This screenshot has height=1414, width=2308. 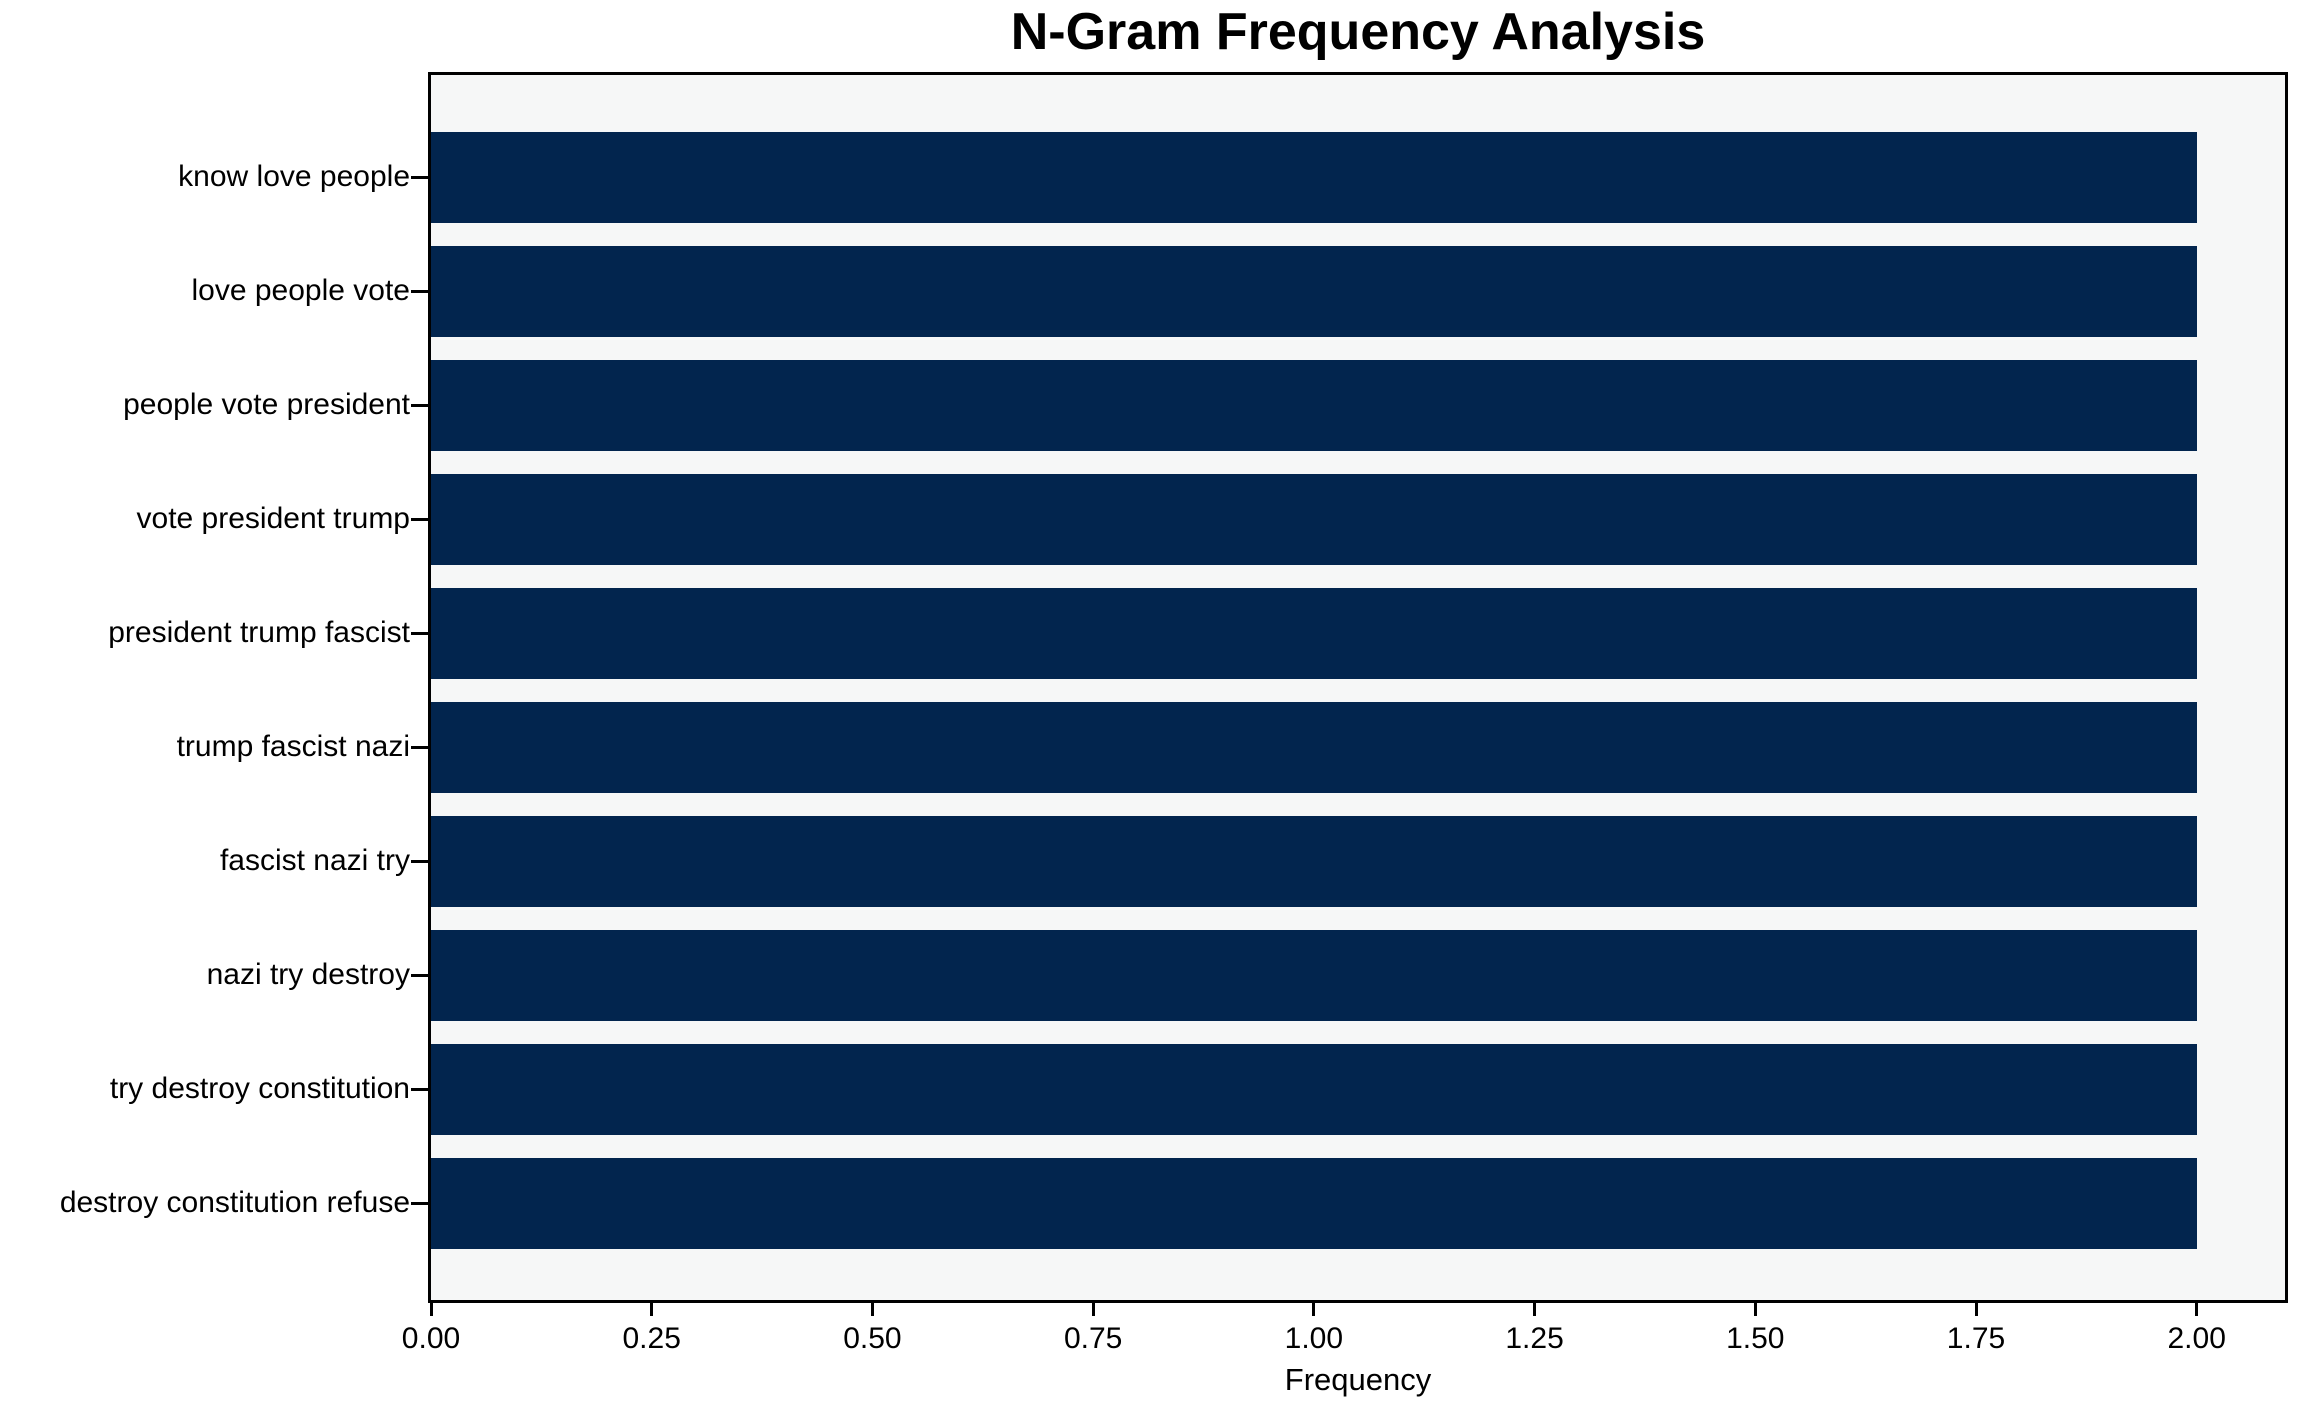 What do you see at coordinates (234, 1202) in the screenshot?
I see `y-tick-label: destroy constitution refuse` at bounding box center [234, 1202].